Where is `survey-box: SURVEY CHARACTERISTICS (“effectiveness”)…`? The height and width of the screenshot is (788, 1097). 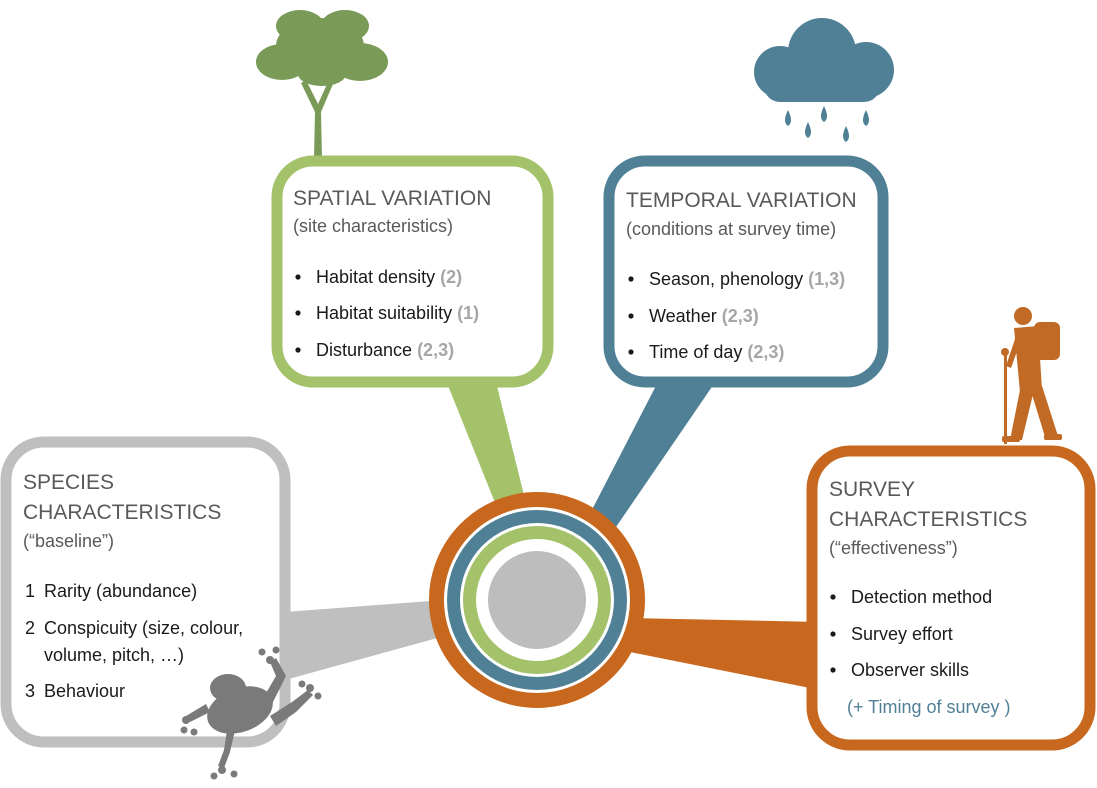
survey-box: SURVEY CHARACTERISTICS (“effectiveness”)… is located at coordinates (951, 598).